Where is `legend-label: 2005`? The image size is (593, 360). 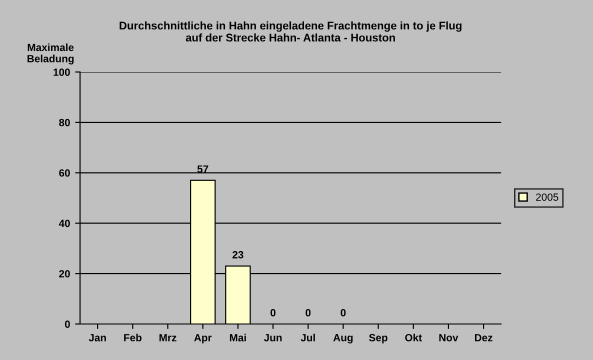
legend-label: 2005 is located at coordinates (547, 197).